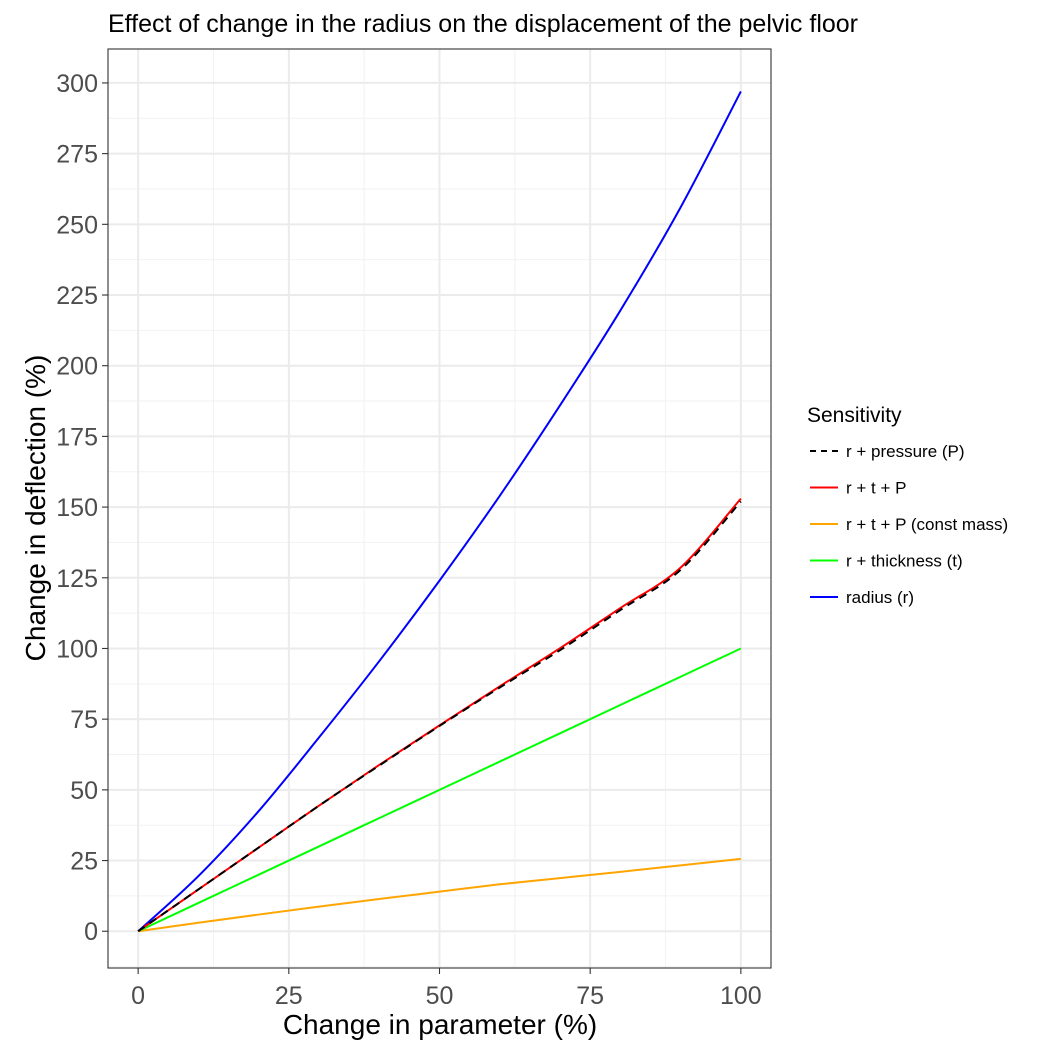 The width and height of the screenshot is (1050, 1050). Describe the element at coordinates (77, 649) in the screenshot. I see `y-tick-label: 100` at that location.